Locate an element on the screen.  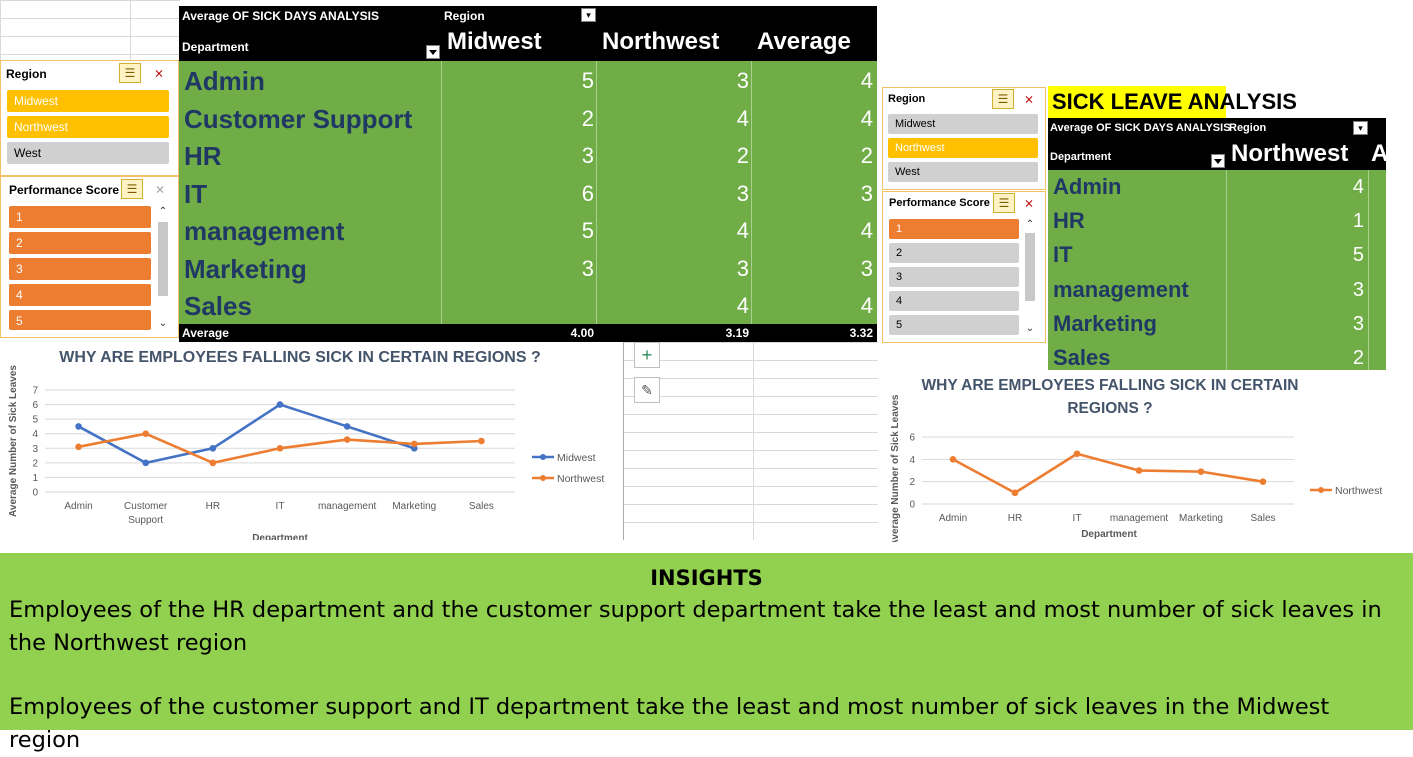
sheet-grid-mid is located at coordinates (750, 441).